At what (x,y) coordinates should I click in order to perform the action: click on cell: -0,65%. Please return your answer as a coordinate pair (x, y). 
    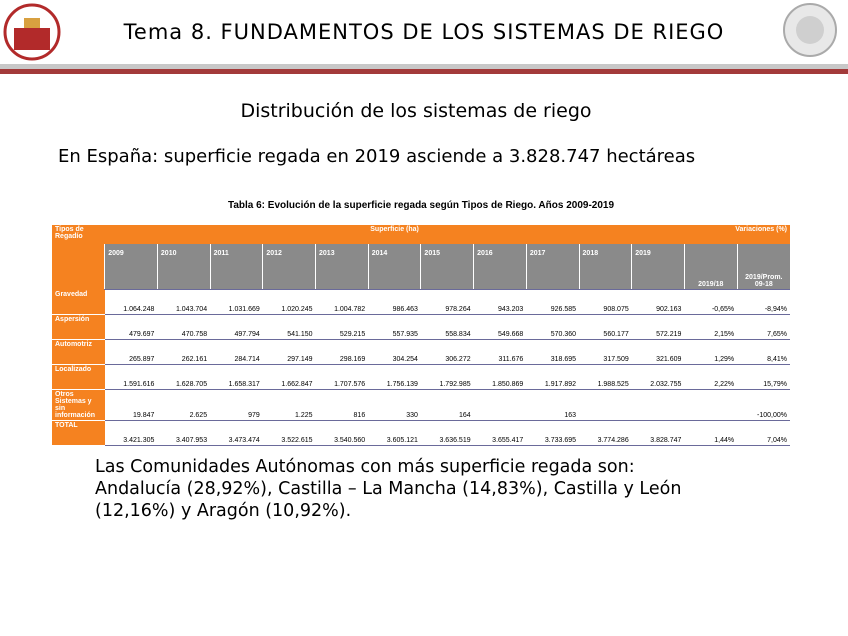
    Looking at the image, I should click on (711, 302).